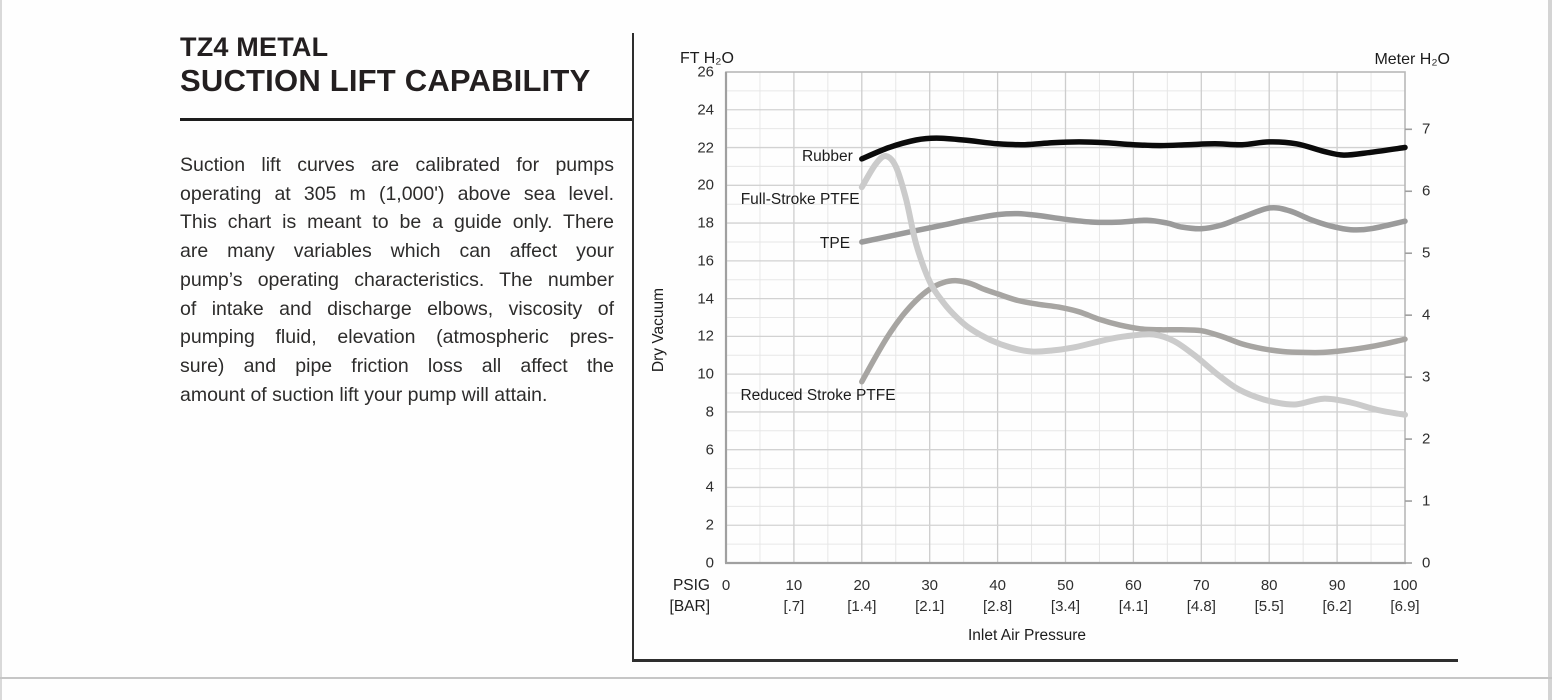 The width and height of the screenshot is (1552, 700). What do you see at coordinates (1065, 585) in the screenshot?
I see `psig-tick-label-50: 50` at bounding box center [1065, 585].